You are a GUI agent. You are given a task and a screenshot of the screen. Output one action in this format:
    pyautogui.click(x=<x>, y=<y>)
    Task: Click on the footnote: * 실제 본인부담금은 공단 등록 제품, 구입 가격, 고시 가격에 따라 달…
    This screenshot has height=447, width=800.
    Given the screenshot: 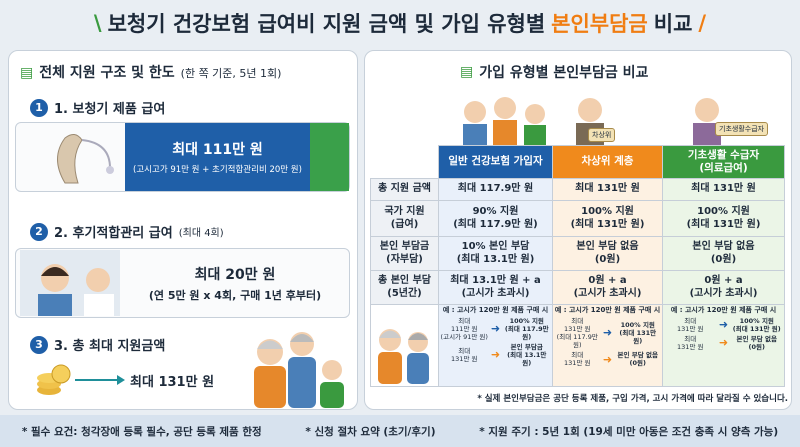 What is the action you would take?
    pyautogui.click(x=632, y=399)
    